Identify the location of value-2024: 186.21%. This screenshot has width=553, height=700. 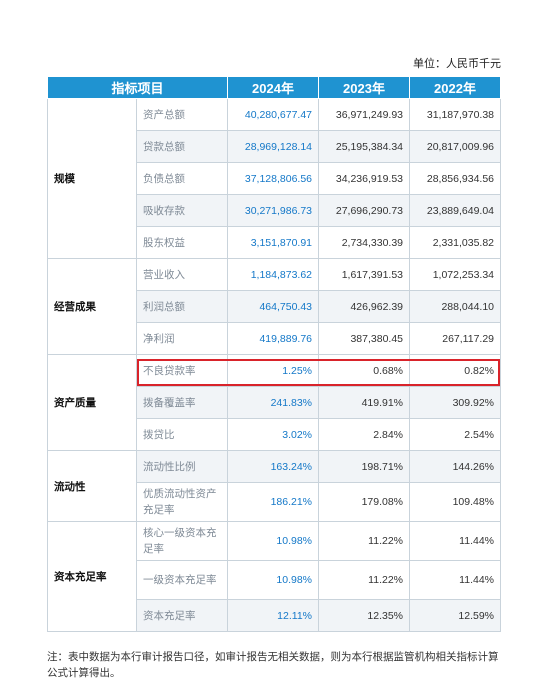
(273, 502).